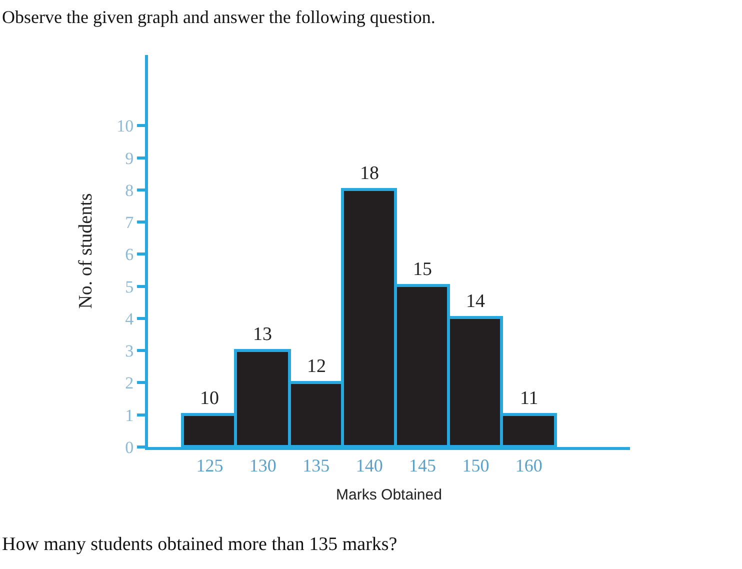 Image resolution: width=742 pixels, height=569 pixels. I want to click on y-tick-label: 6, so click(129, 254).